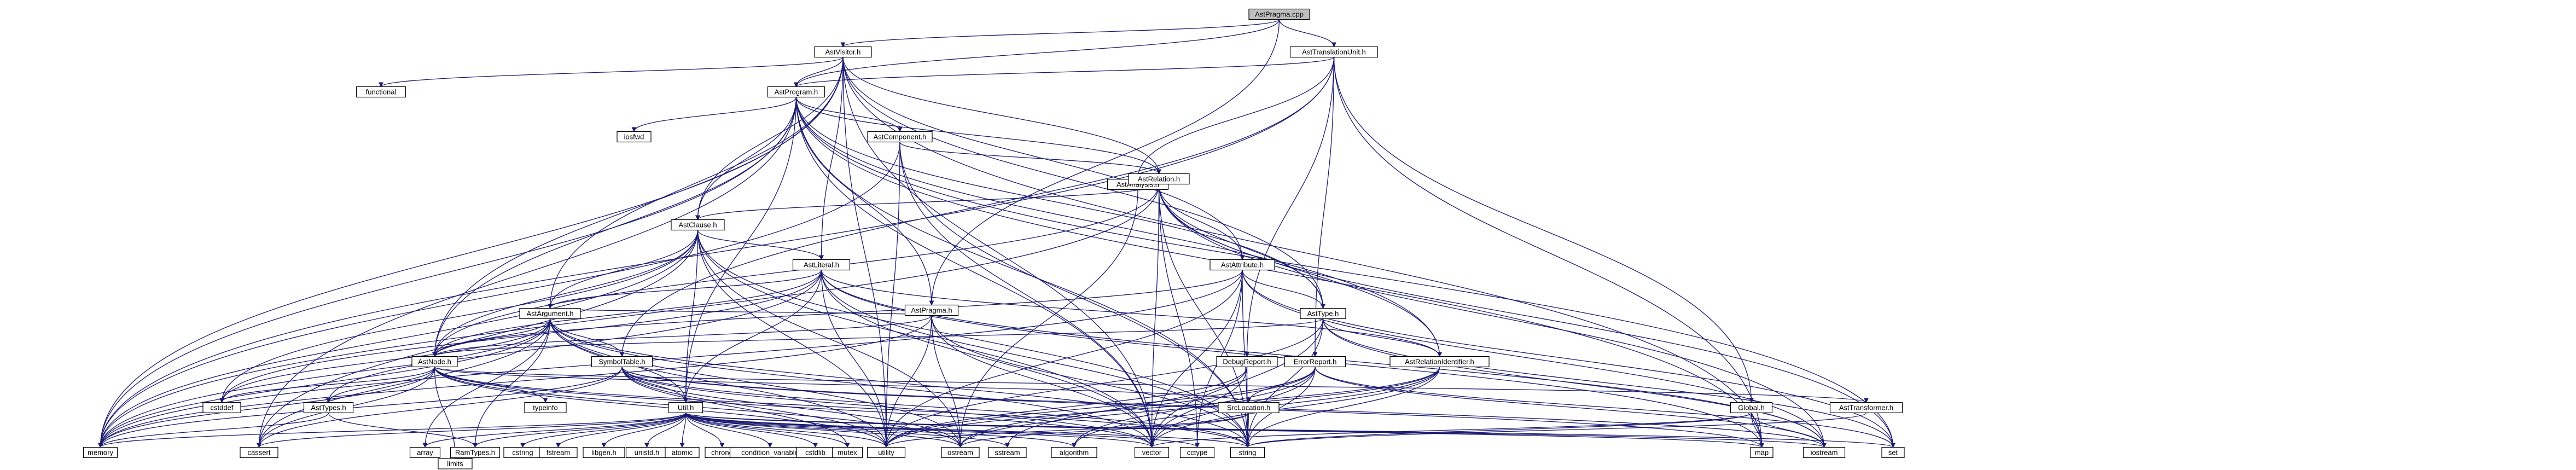 The height and width of the screenshot is (470, 2576). I want to click on node-astclause-h: AstClause.h, so click(698, 225).